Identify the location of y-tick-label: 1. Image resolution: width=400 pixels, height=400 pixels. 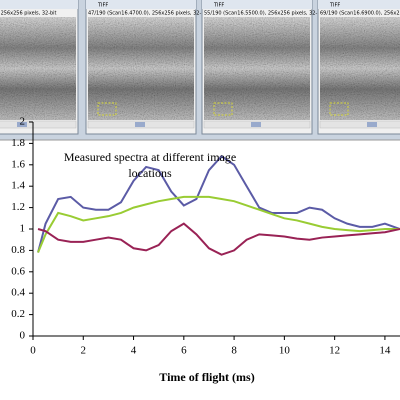
(23, 229).